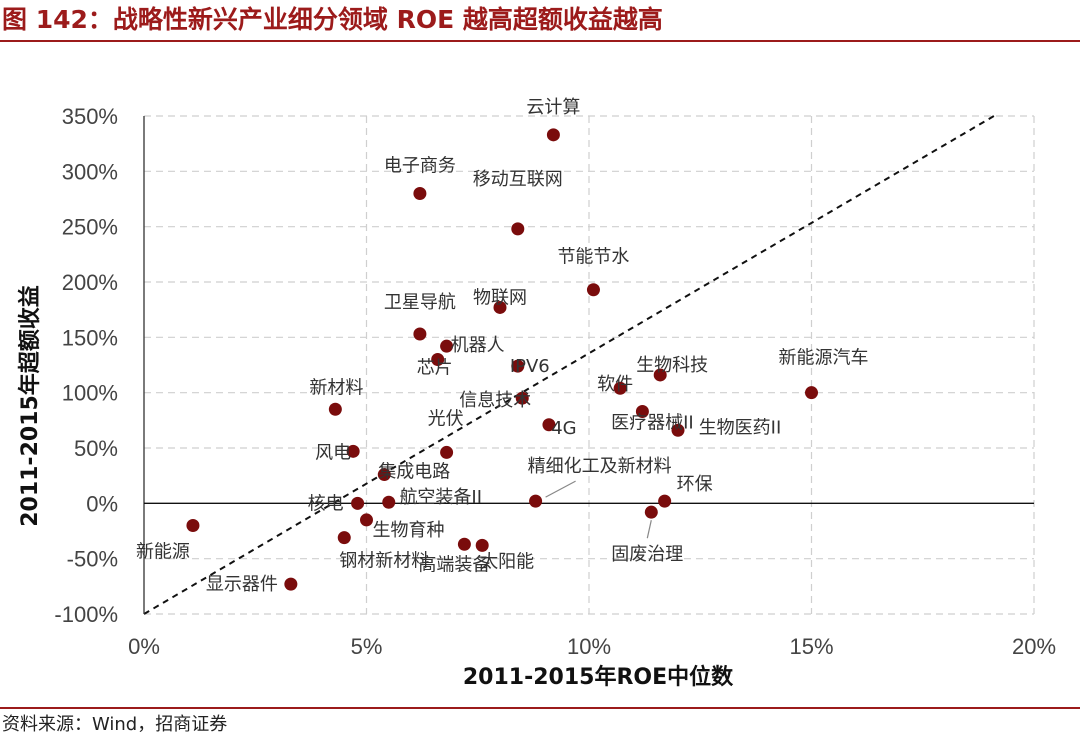  I want to click on y-tick-label: -50%, so click(92, 559).